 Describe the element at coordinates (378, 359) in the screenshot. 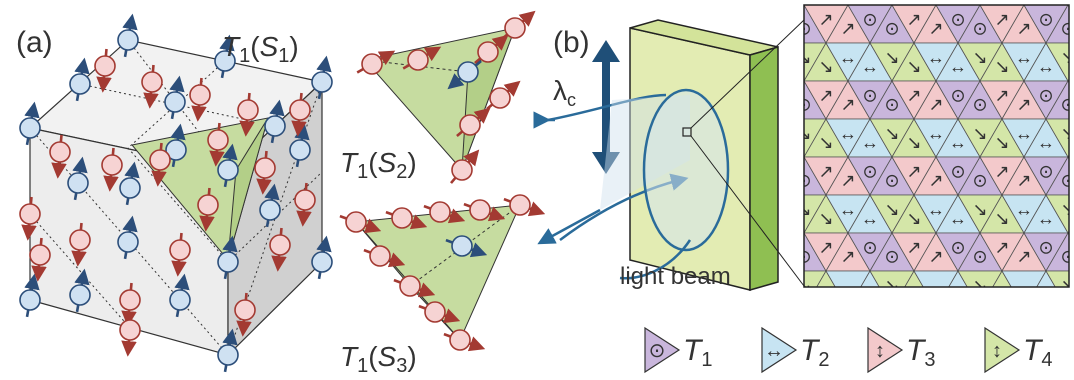

I see `tetra-s3-title: T1(S3)` at that location.